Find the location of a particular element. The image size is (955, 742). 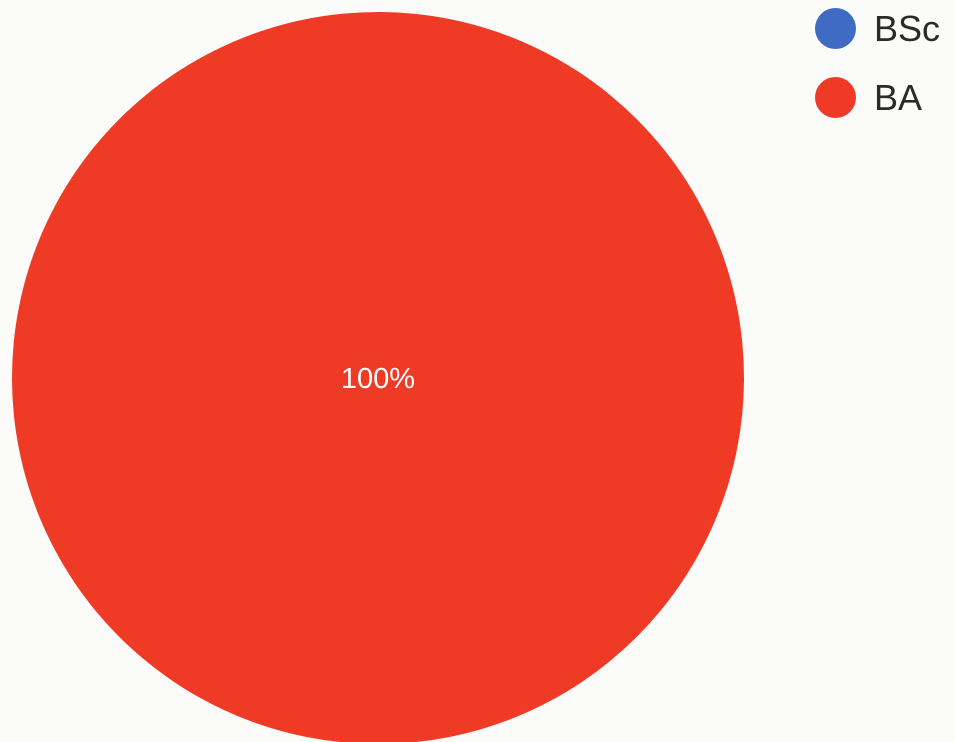

legend-label-ba: BA is located at coordinates (898, 97).